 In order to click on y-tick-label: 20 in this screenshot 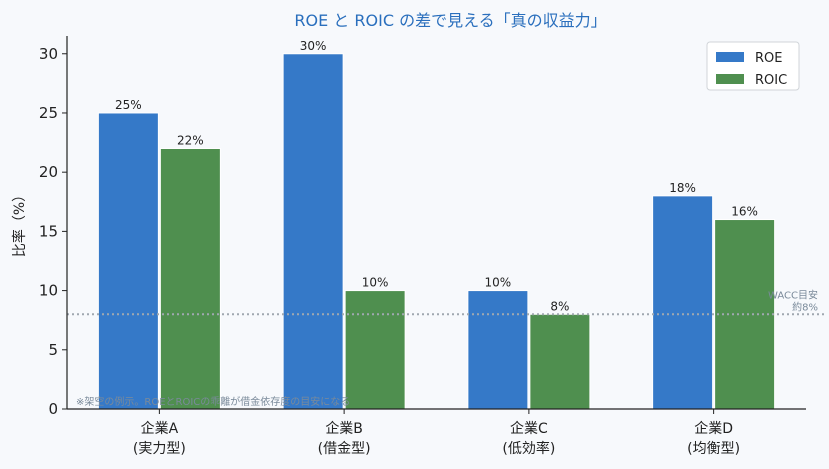, I will do `click(48, 172)`.